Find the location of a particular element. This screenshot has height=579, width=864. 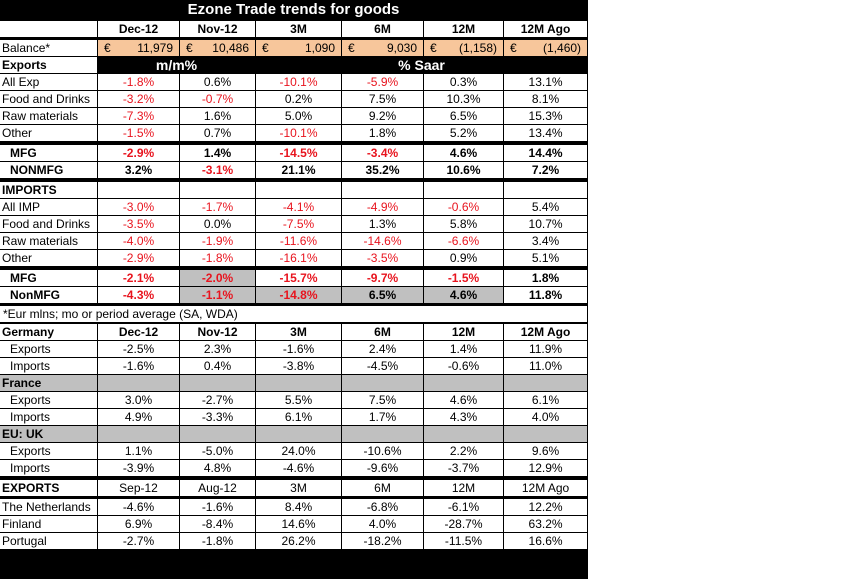

table-row: Exports -2.5% 2.3% -1.6% 2.4% 1.4% 11.9% is located at coordinates (294, 349).